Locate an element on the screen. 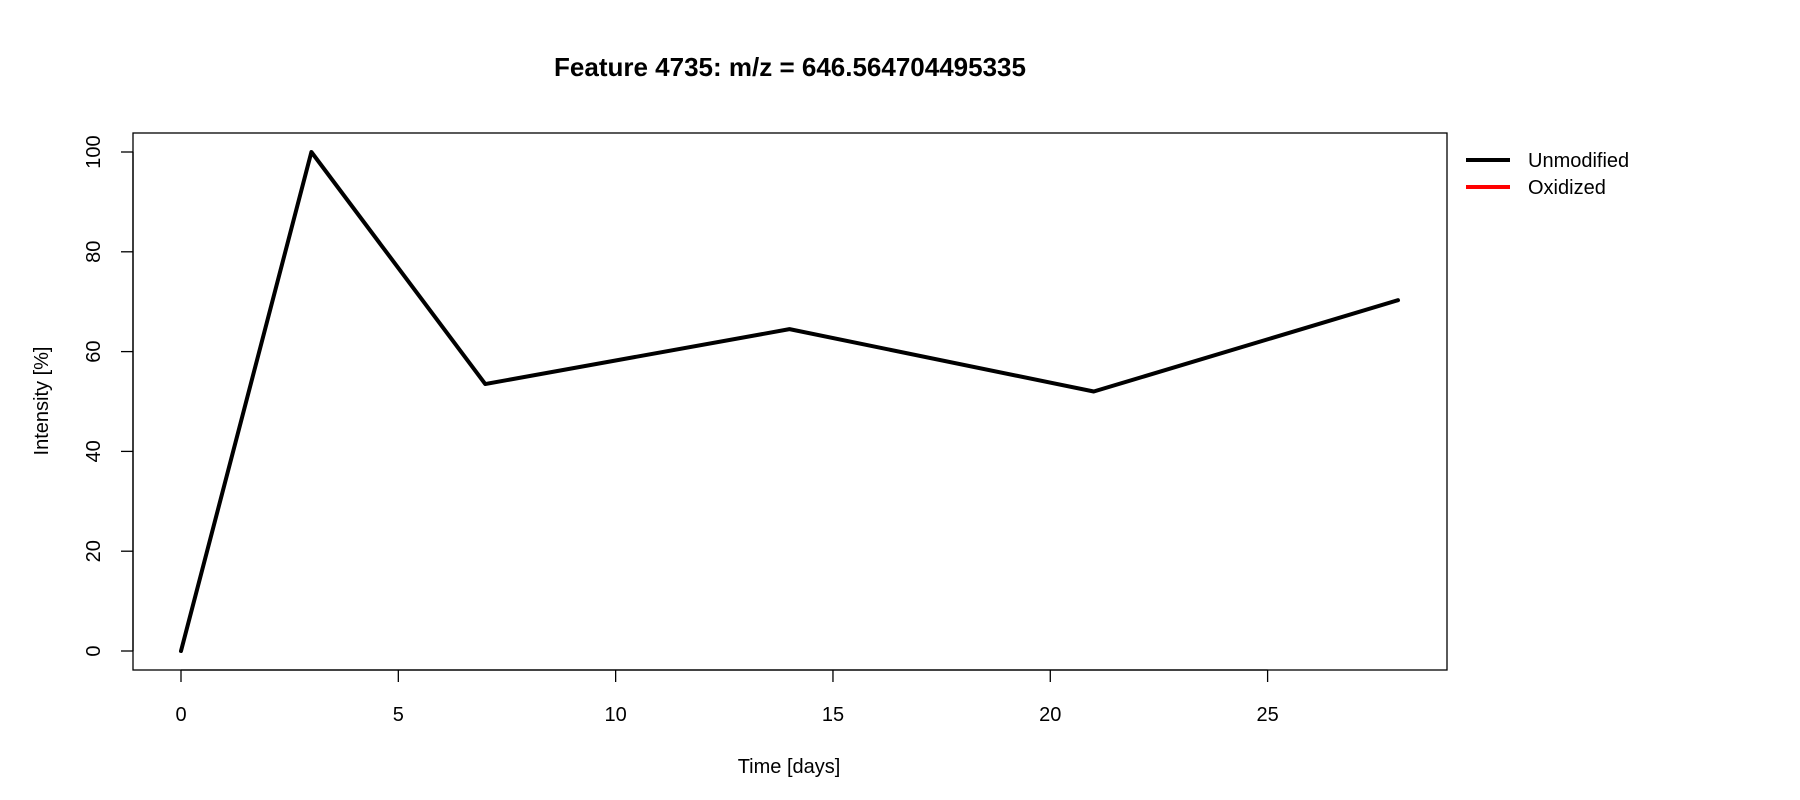 The image size is (1800, 800). y-tick-label: 20 is located at coordinates (94, 551).